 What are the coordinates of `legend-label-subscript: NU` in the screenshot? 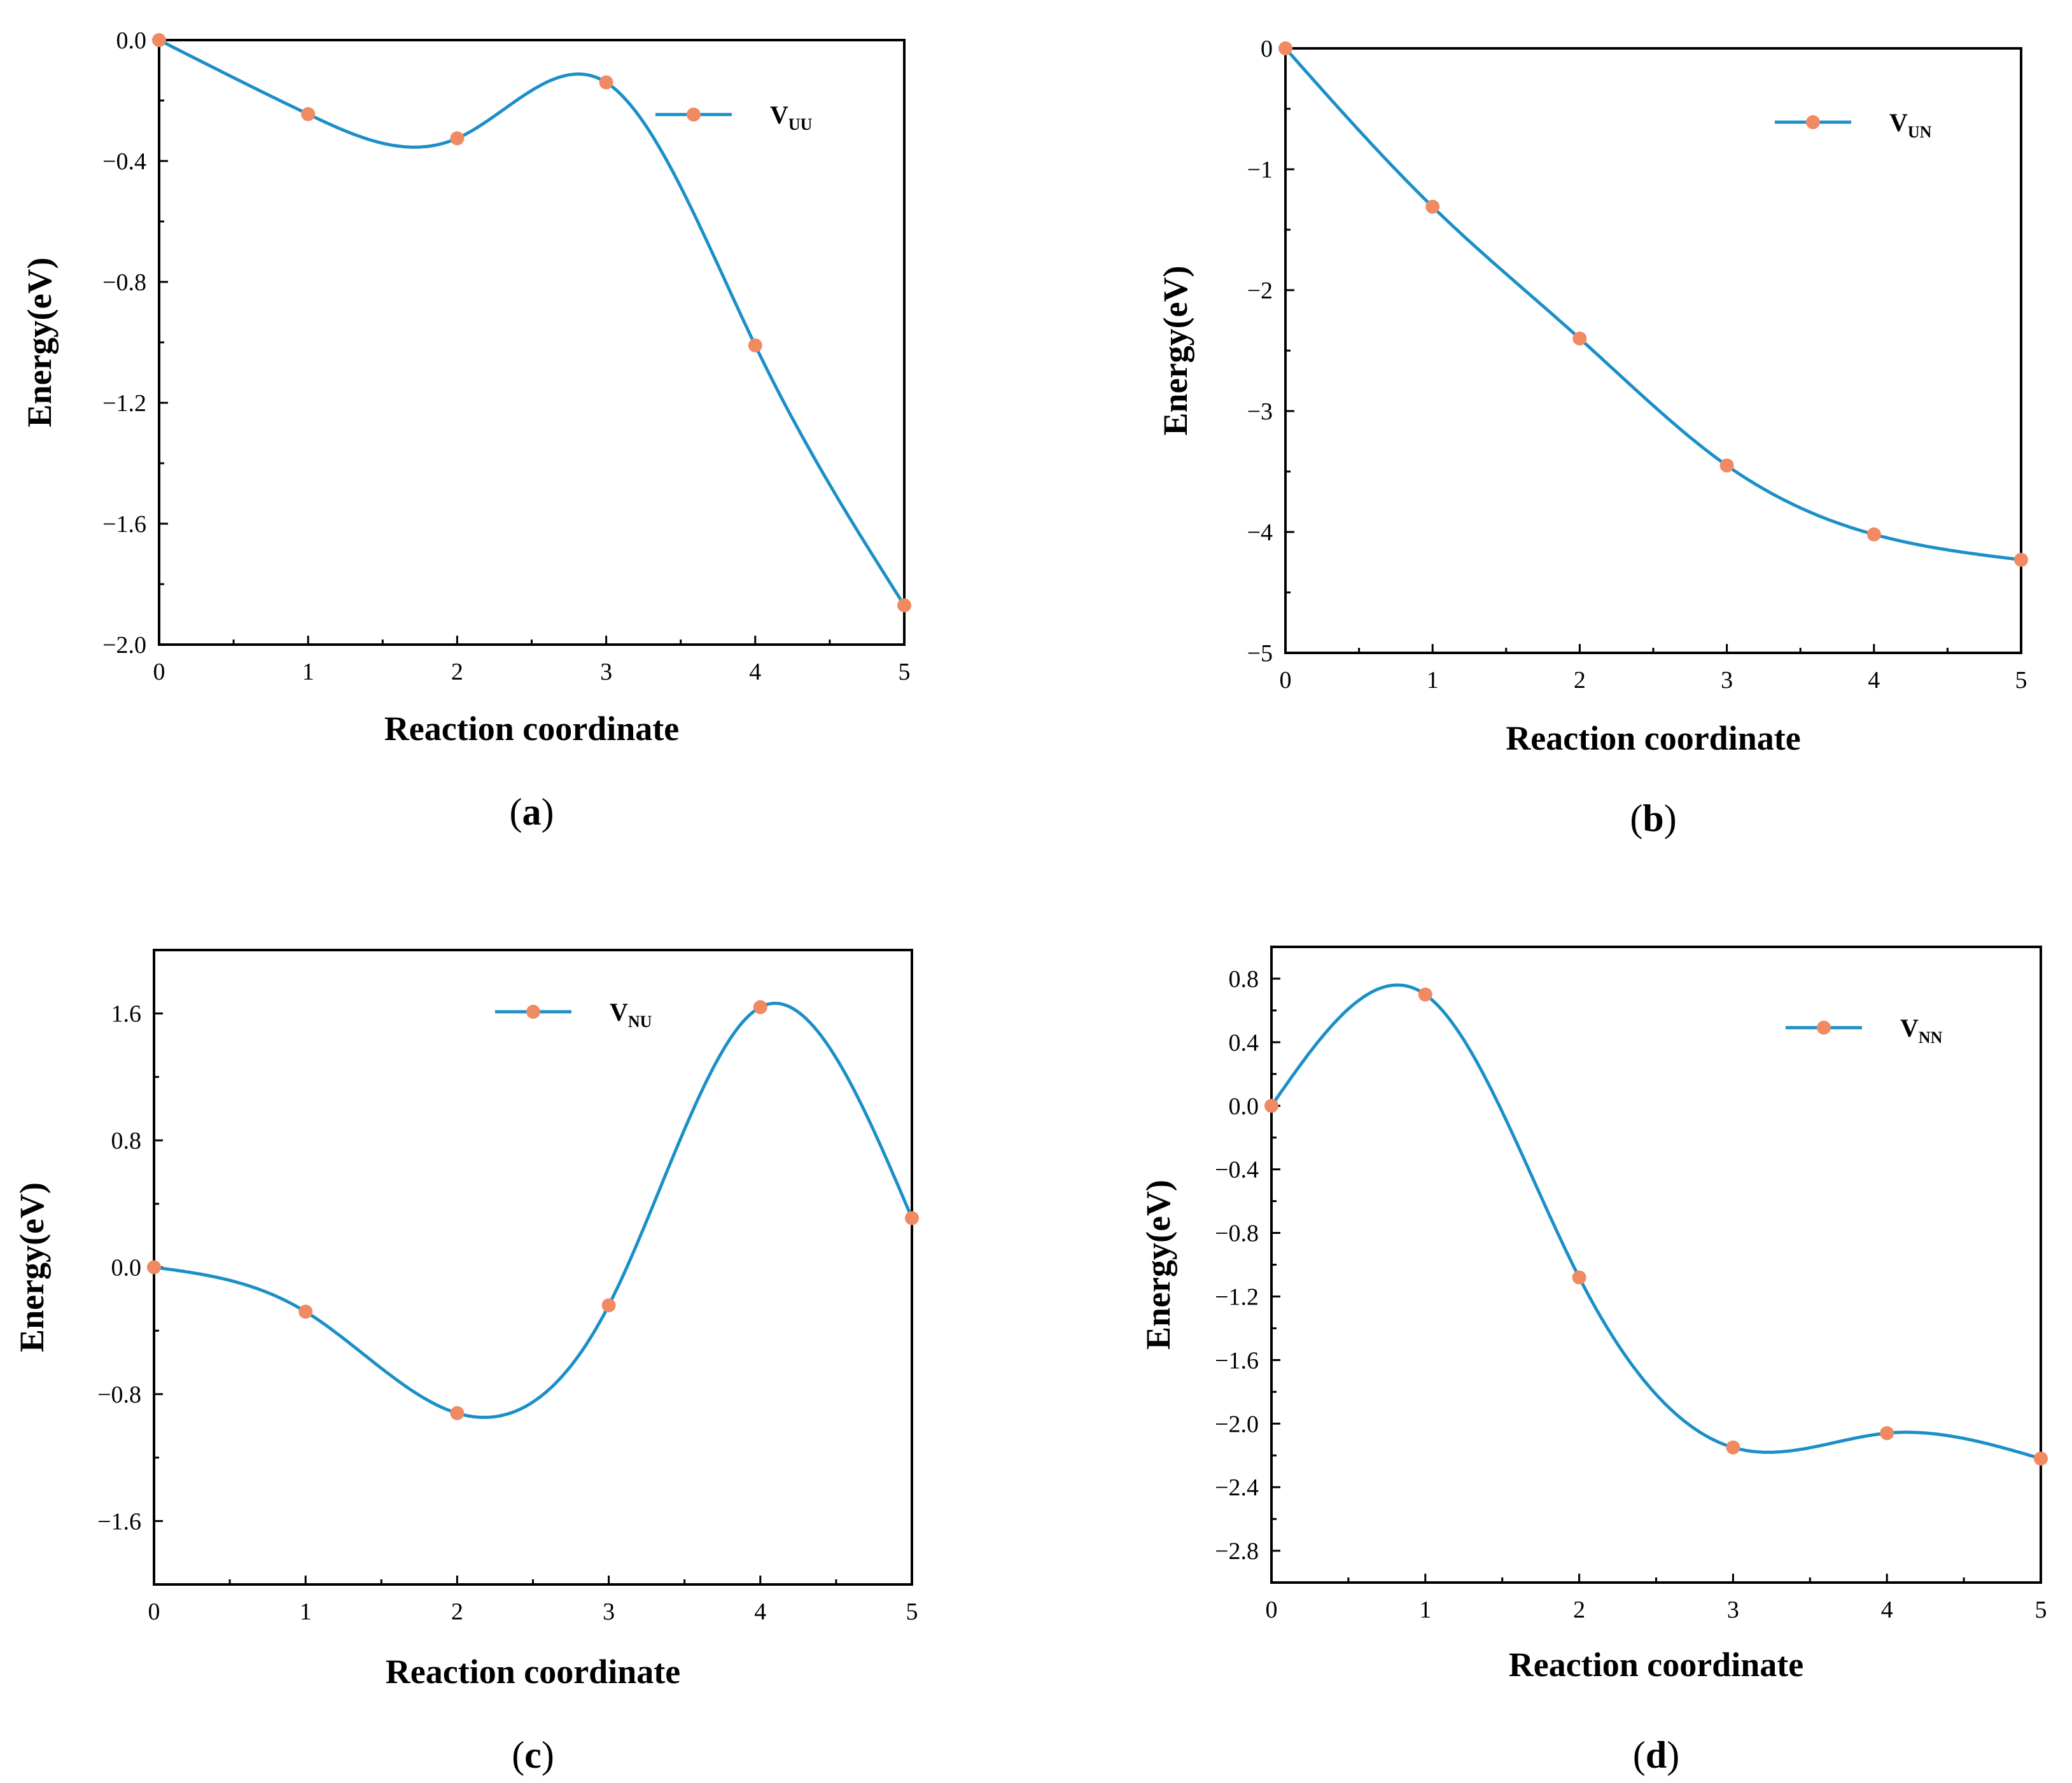 It's located at (640, 1021).